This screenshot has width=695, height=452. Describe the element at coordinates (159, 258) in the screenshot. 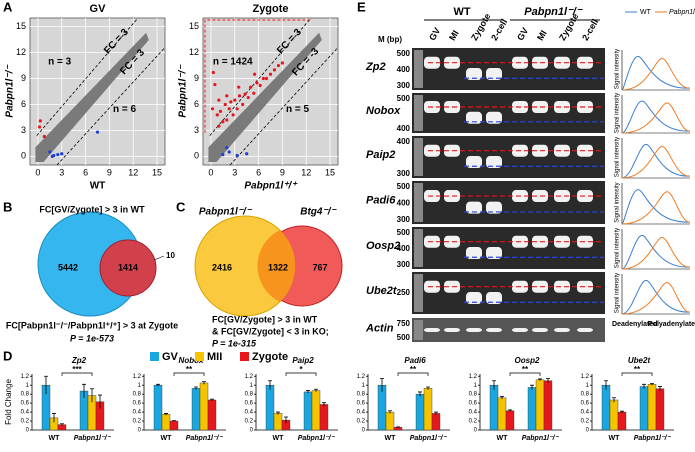

I see `leader-line` at that location.